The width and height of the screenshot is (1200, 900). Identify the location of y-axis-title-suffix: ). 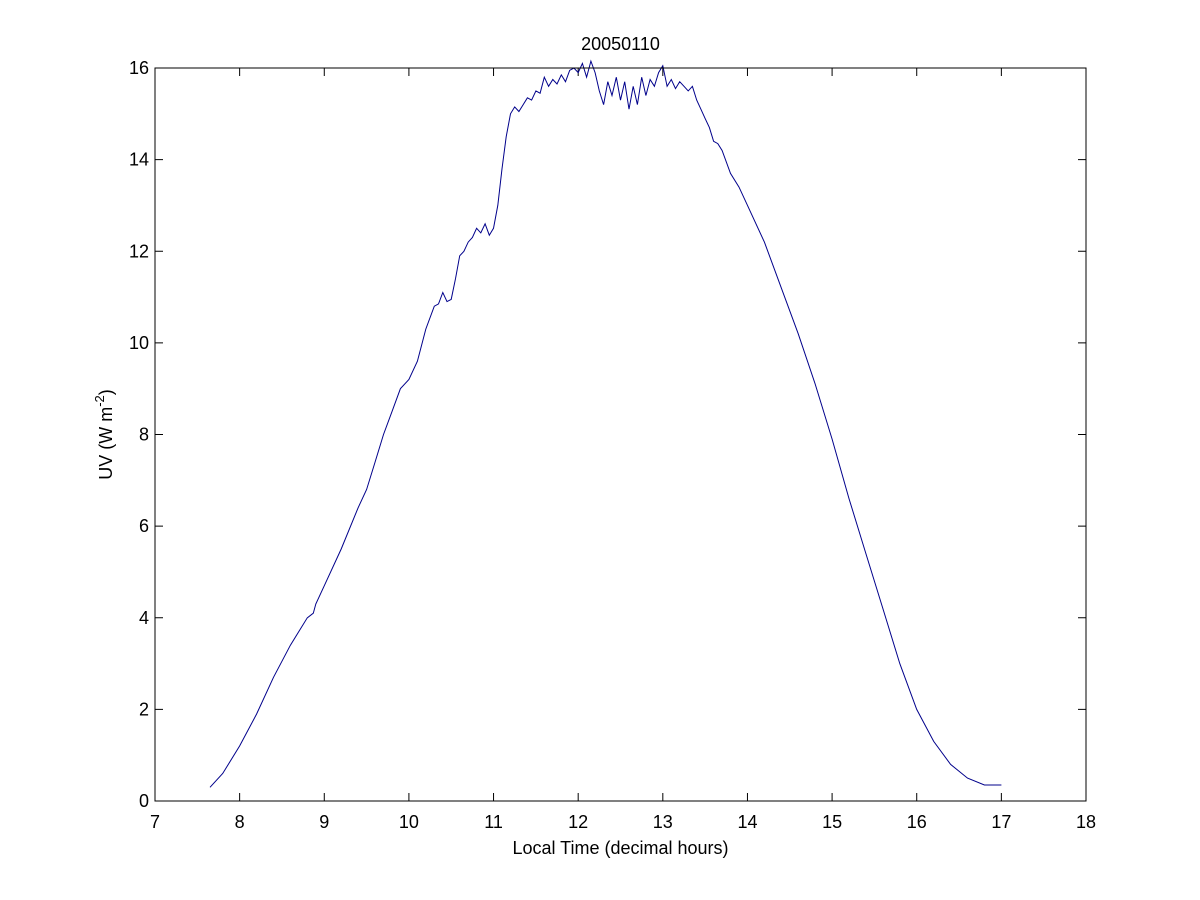
(106, 392).